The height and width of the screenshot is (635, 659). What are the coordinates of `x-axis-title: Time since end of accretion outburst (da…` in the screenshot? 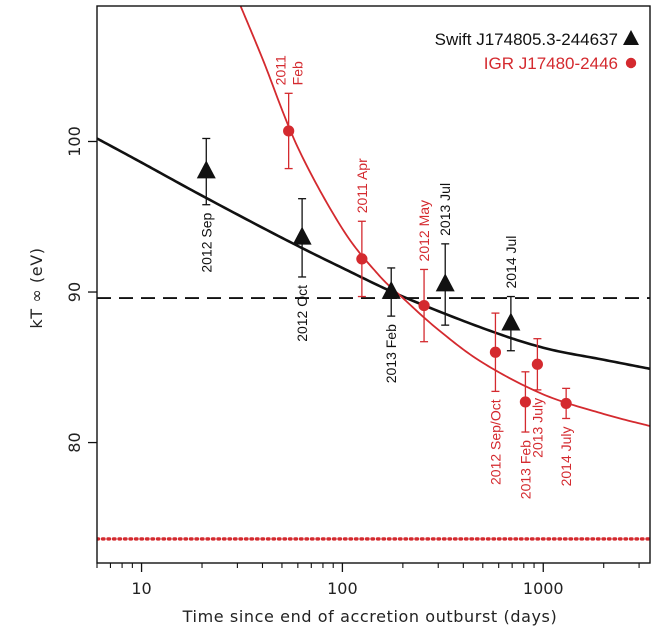 It's located at (370, 616).